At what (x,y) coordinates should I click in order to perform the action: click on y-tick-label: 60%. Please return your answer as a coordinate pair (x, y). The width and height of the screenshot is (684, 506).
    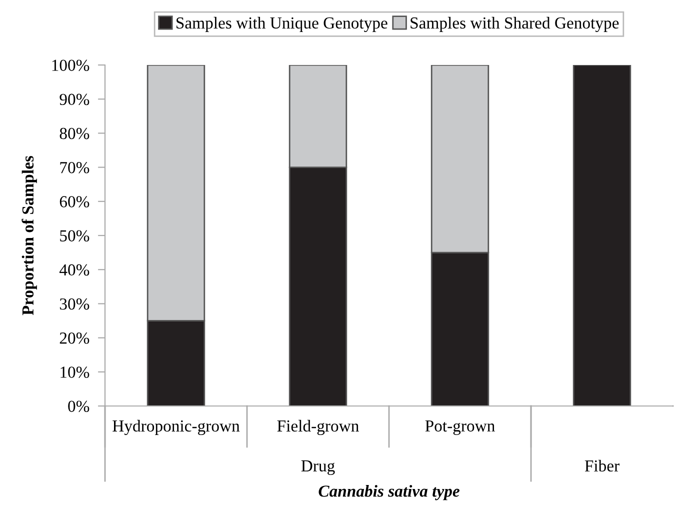
    Looking at the image, I should click on (75, 202).